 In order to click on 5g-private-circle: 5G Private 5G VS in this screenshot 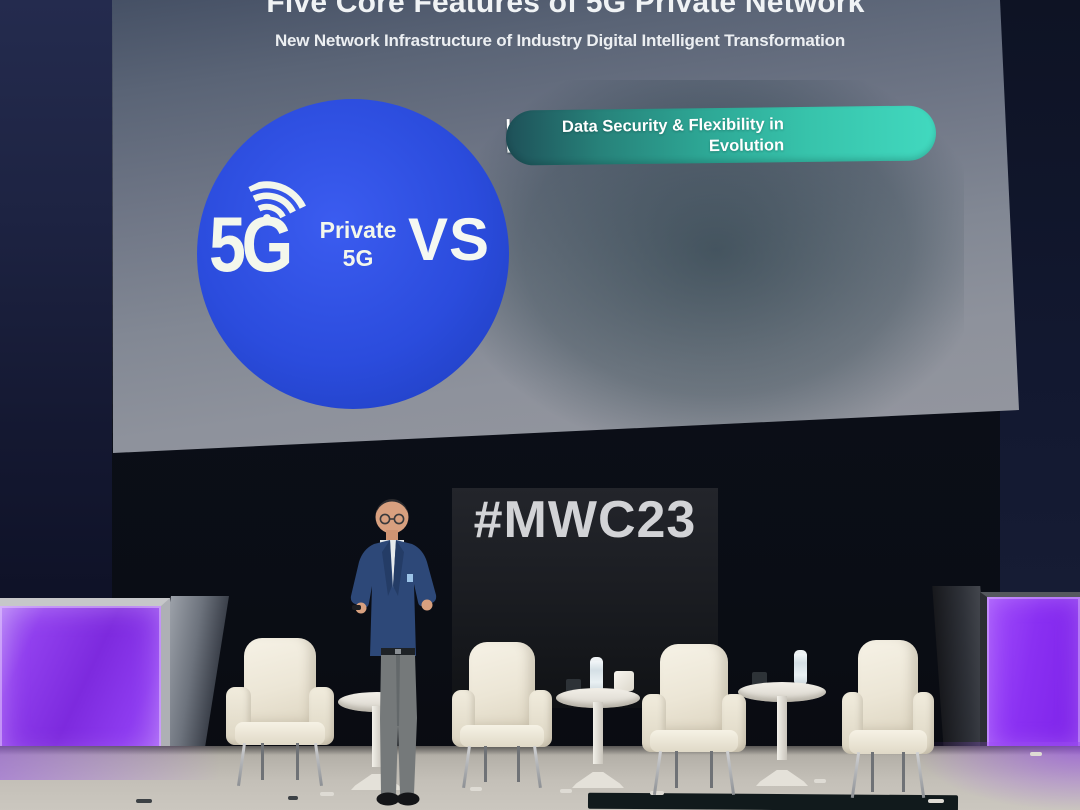, I will do `click(353, 254)`.